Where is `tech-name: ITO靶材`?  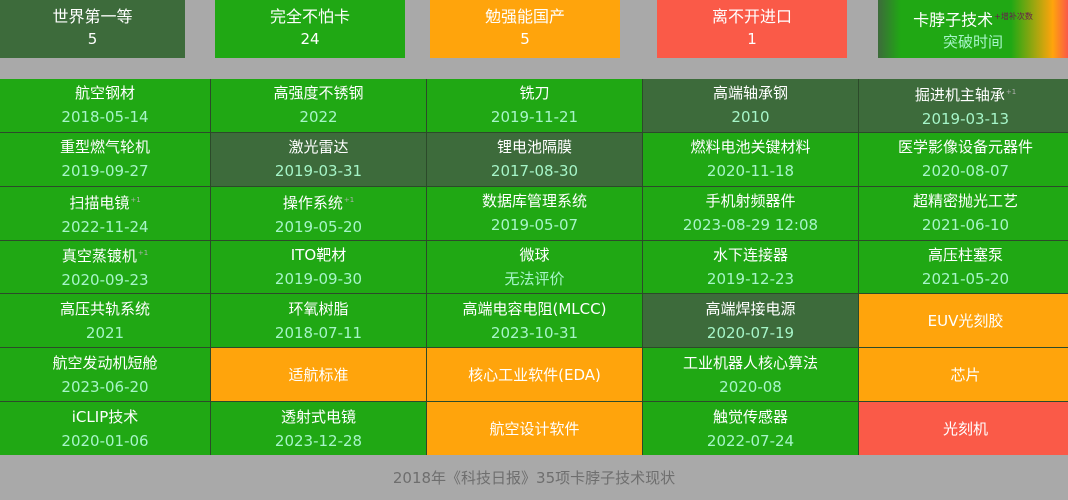
tech-name: ITO靶材 is located at coordinates (318, 255).